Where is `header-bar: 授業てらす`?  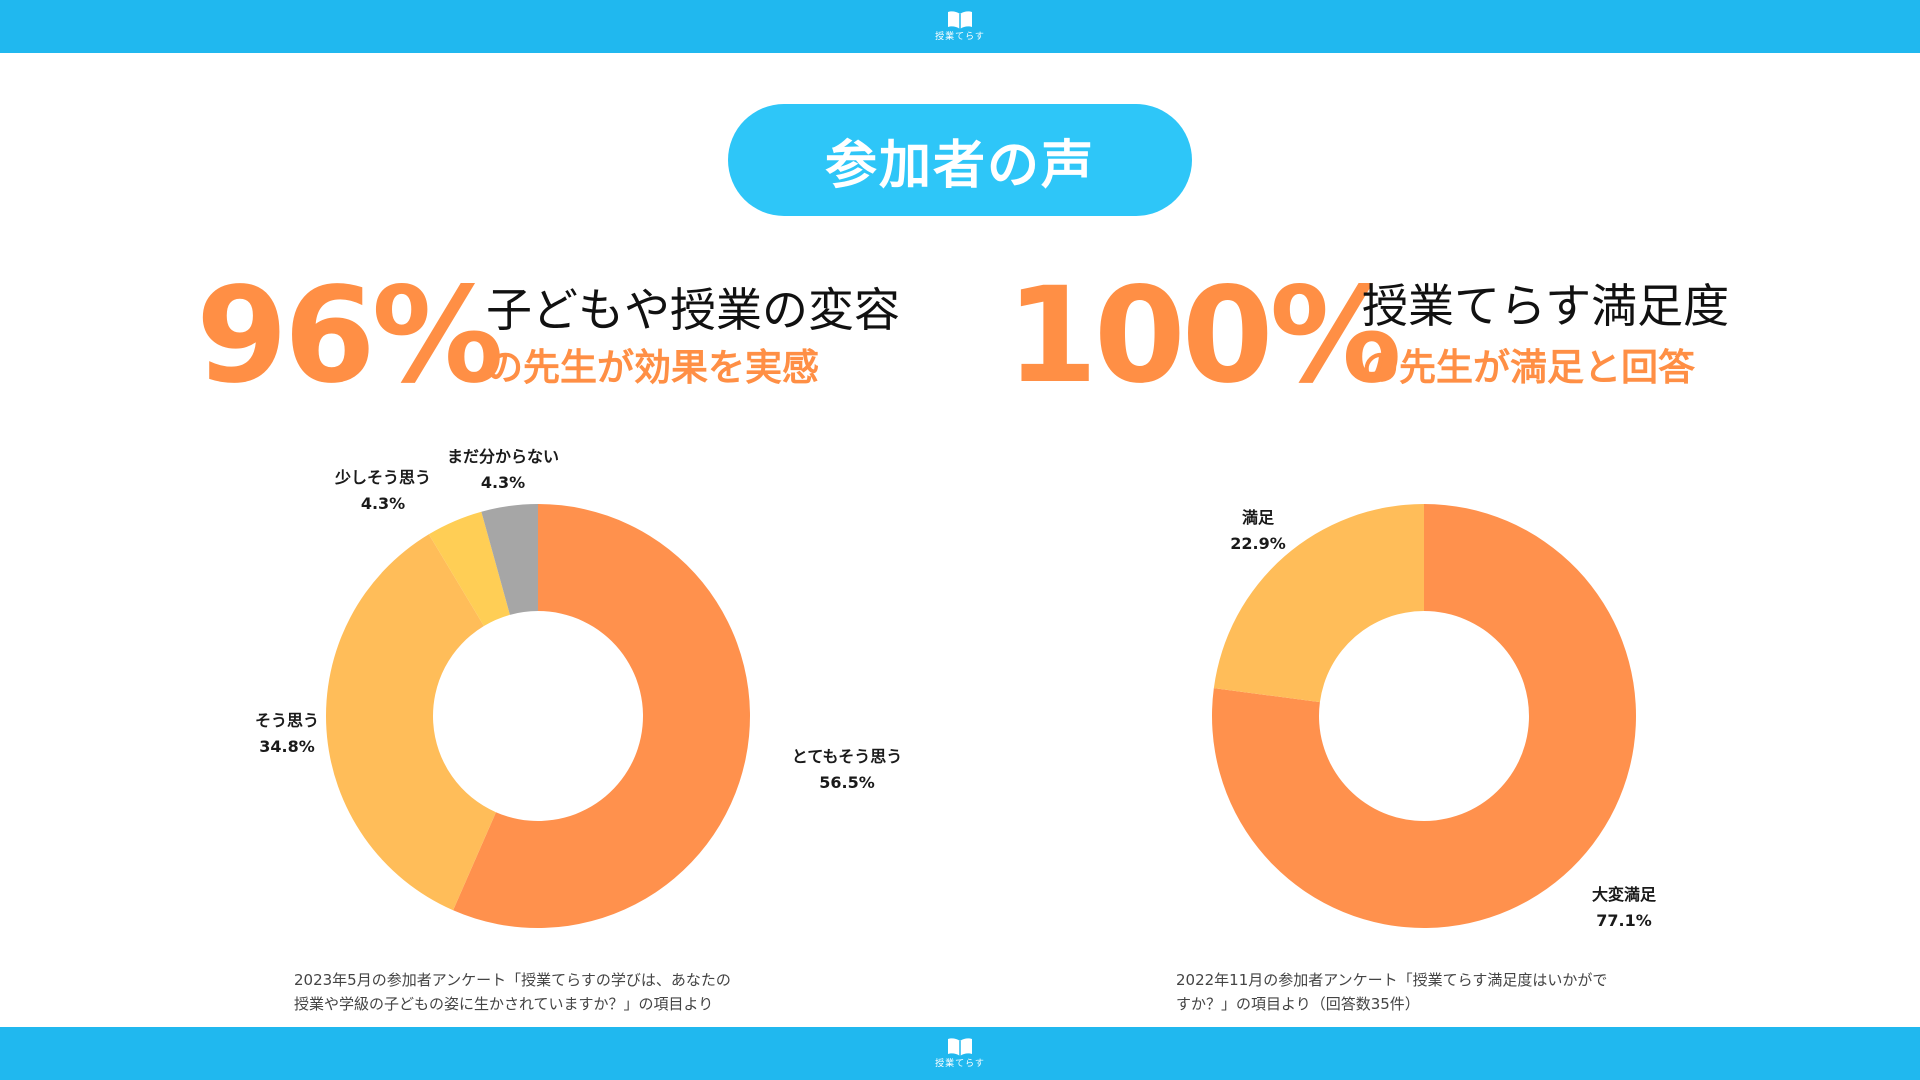
header-bar: 授業てらす is located at coordinates (960, 26).